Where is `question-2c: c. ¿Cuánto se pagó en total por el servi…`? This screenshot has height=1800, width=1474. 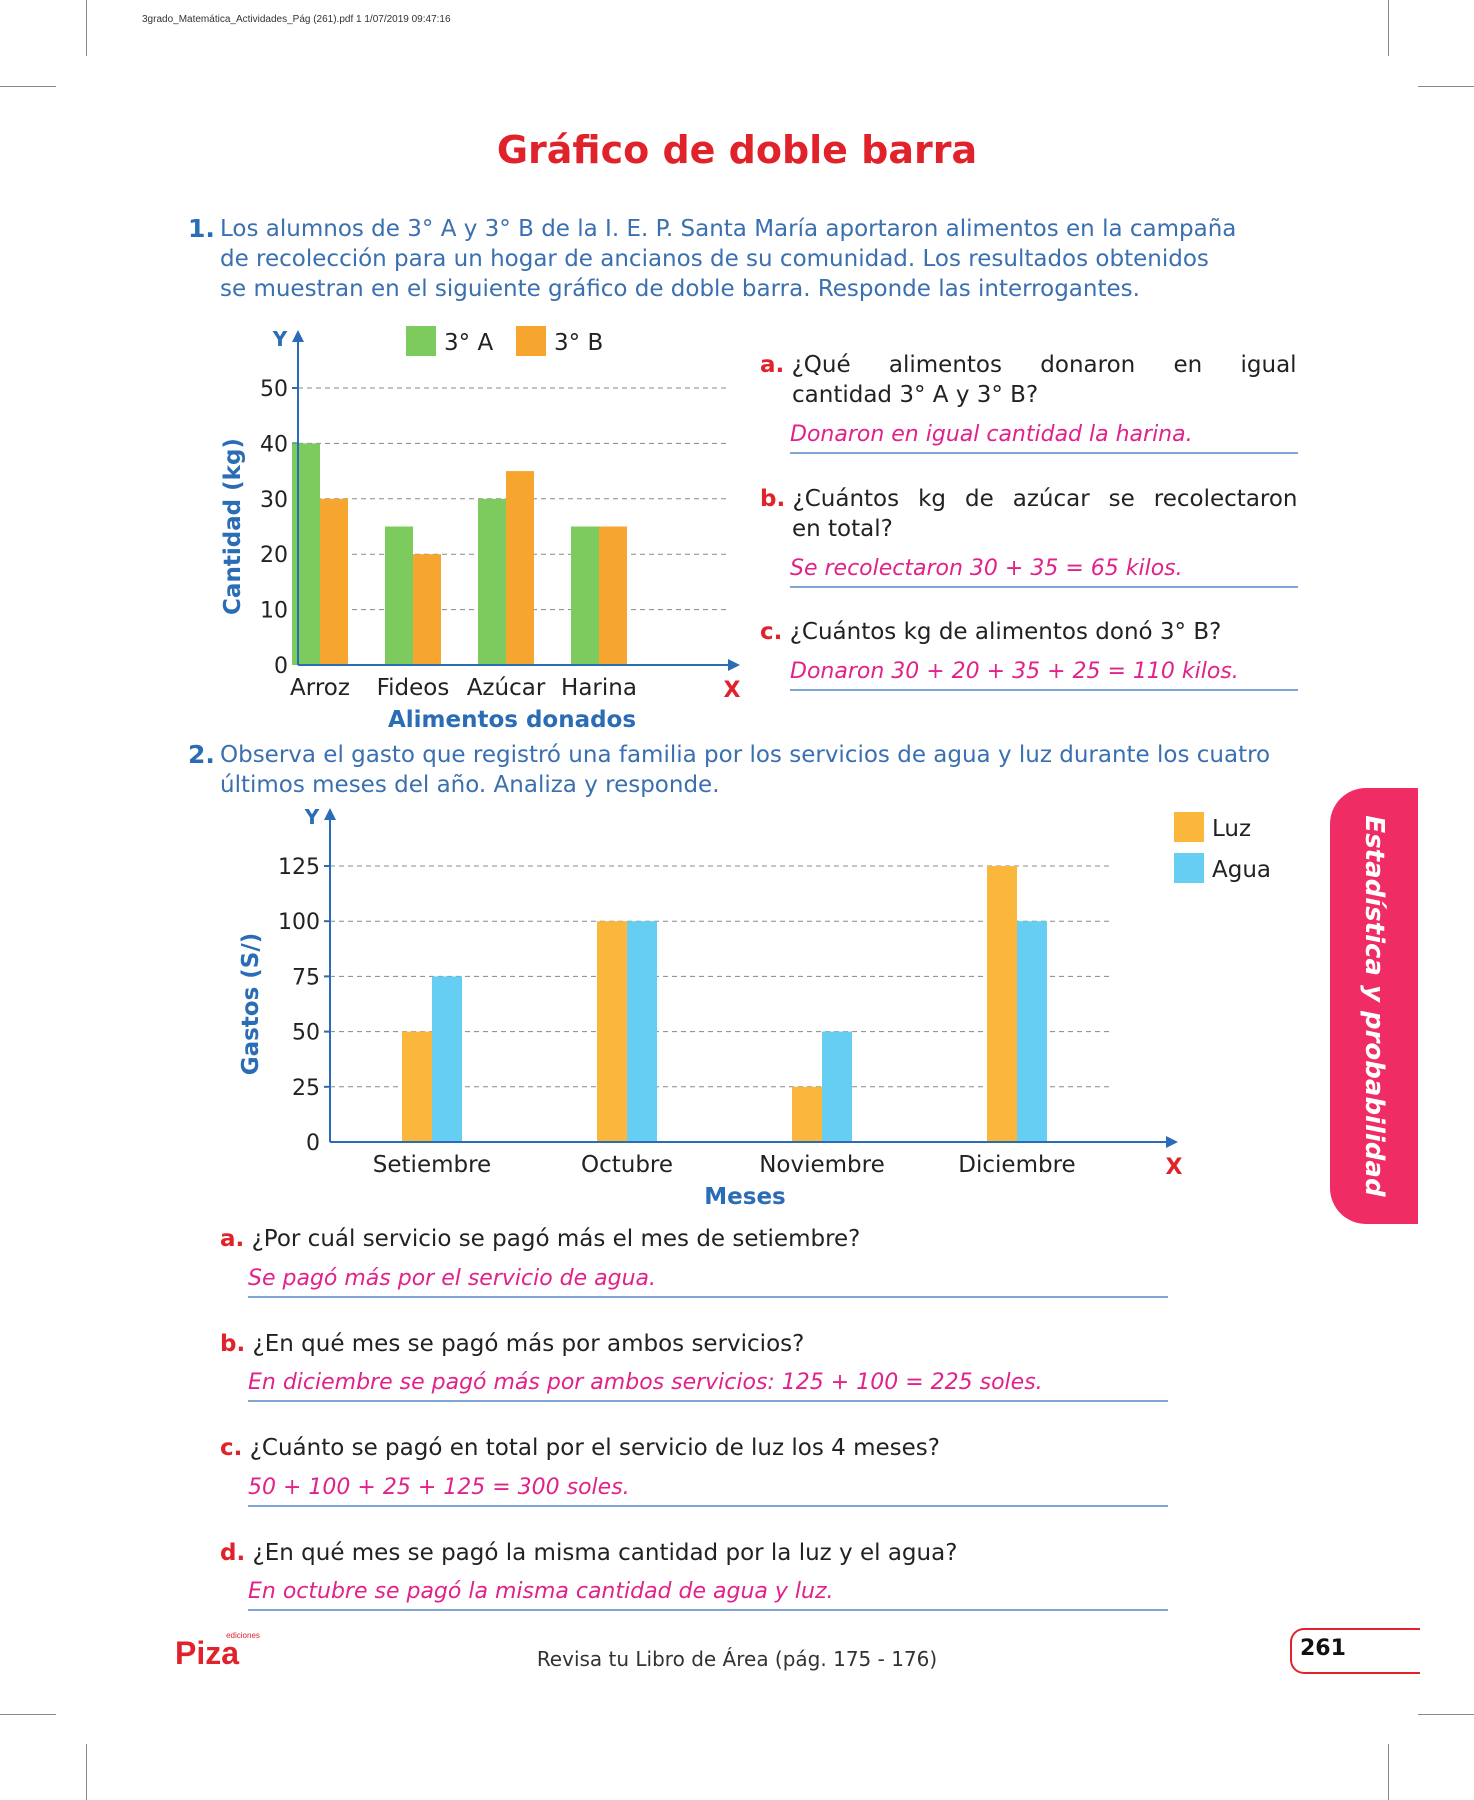 question-2c: c. ¿Cuánto se pagó en total por el servi… is located at coordinates (700, 1448).